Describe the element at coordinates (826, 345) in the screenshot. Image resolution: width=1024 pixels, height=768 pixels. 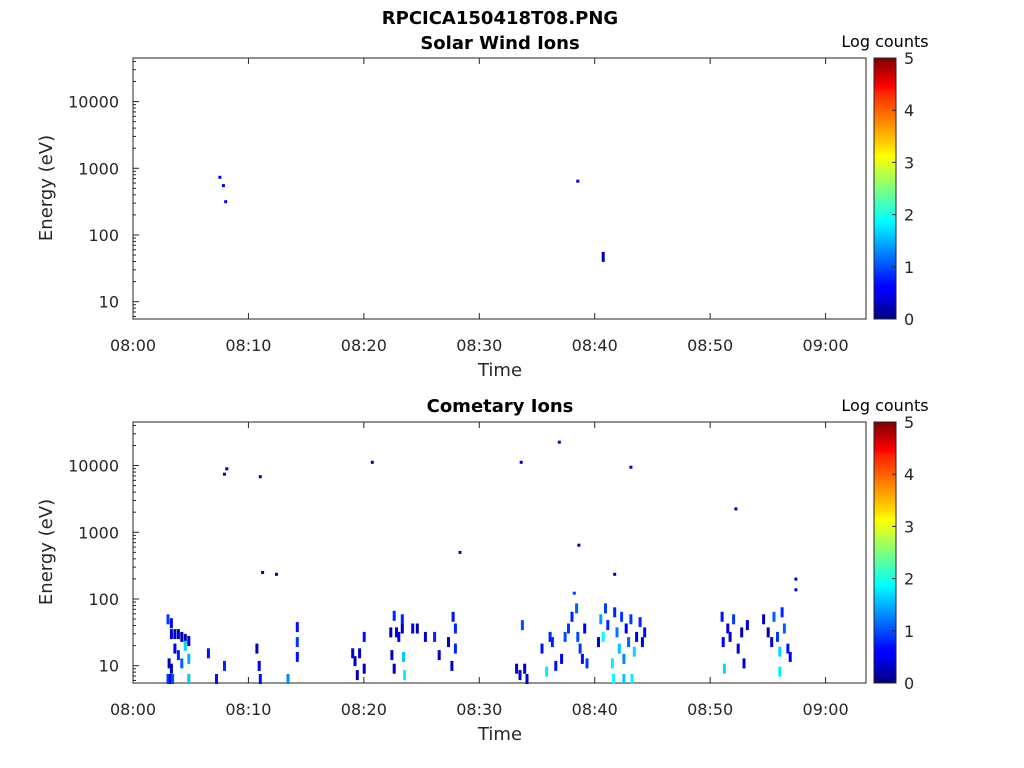
I see `x-tick-label: 09:00` at that location.